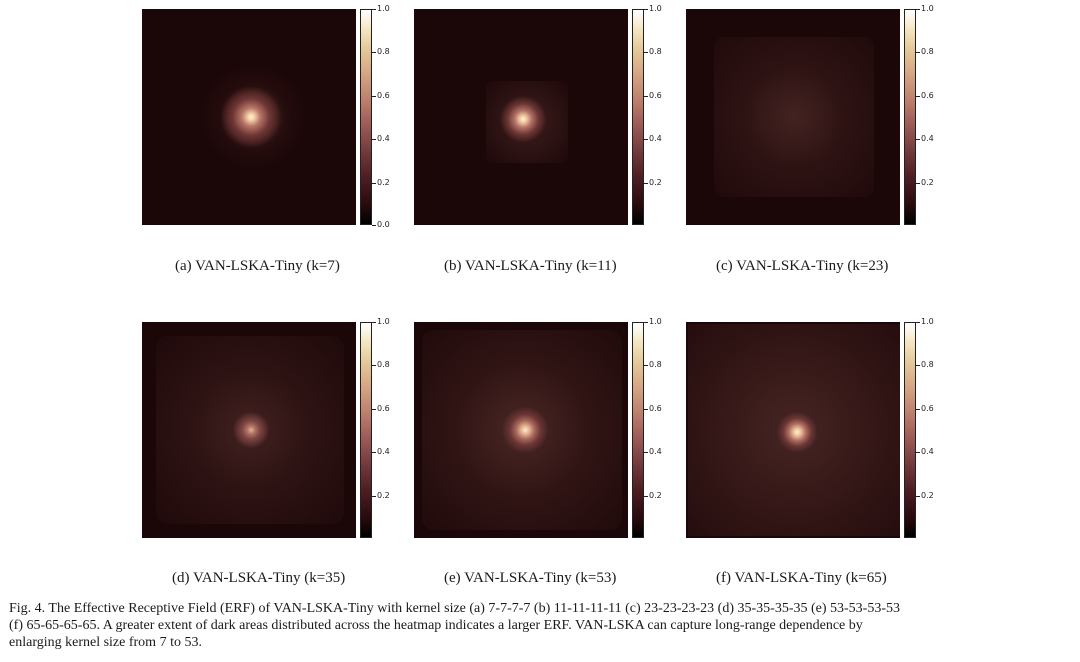 The width and height of the screenshot is (1080, 662). Describe the element at coordinates (530, 266) in the screenshot. I see `subcaption-b: (b) VAN-LSKA-Tiny (k=11)` at that location.